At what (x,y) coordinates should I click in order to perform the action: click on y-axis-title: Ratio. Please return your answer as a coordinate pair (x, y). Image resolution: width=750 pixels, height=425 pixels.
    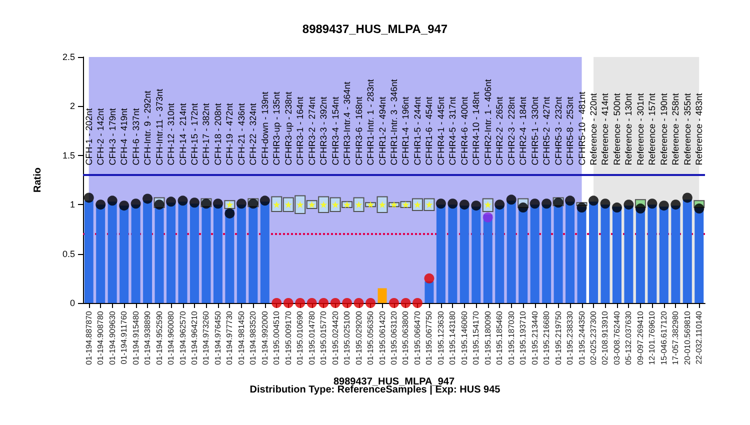
    Looking at the image, I should click on (38, 180).